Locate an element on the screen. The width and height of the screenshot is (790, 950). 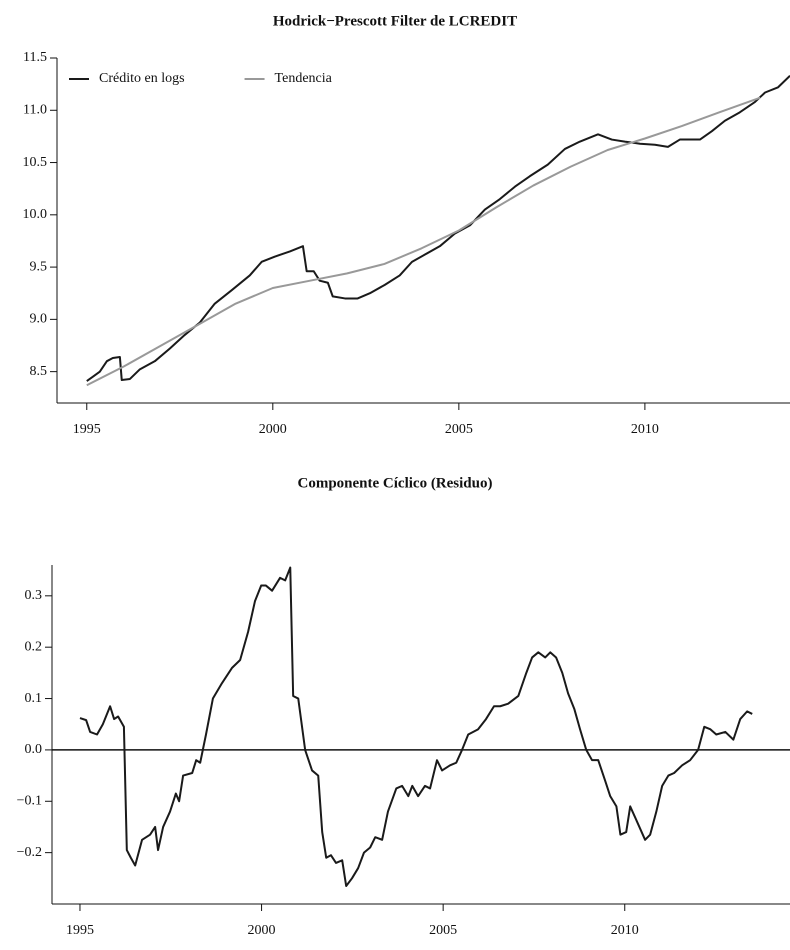
y-tick-label: 0.2 is located at coordinates (34, 646).